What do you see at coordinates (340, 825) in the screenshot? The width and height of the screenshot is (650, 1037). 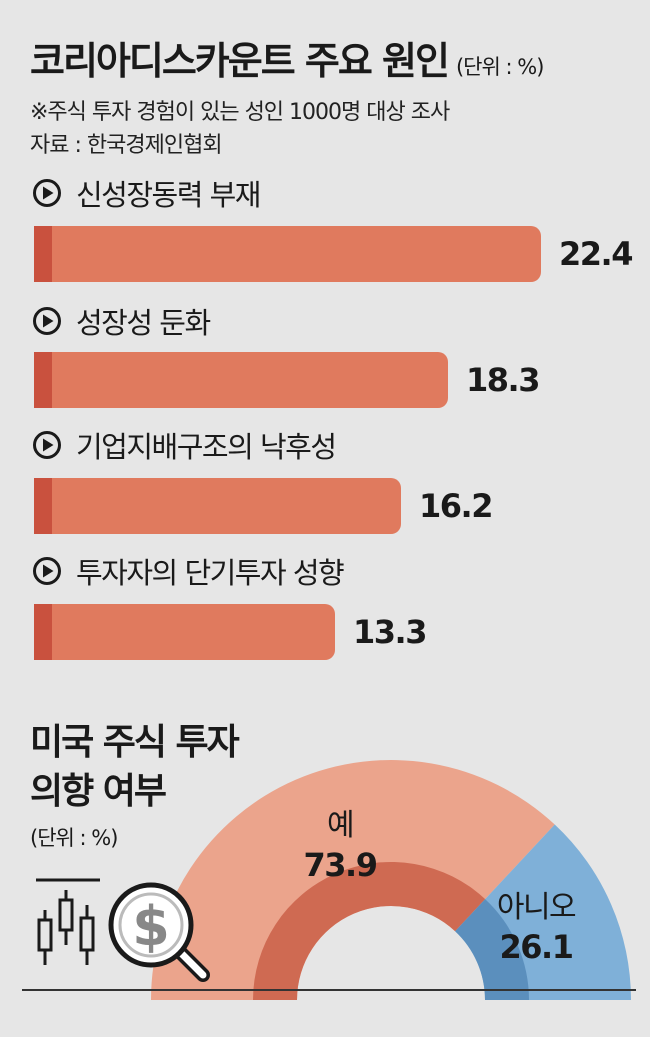 I see `pie-category-label: 예` at bounding box center [340, 825].